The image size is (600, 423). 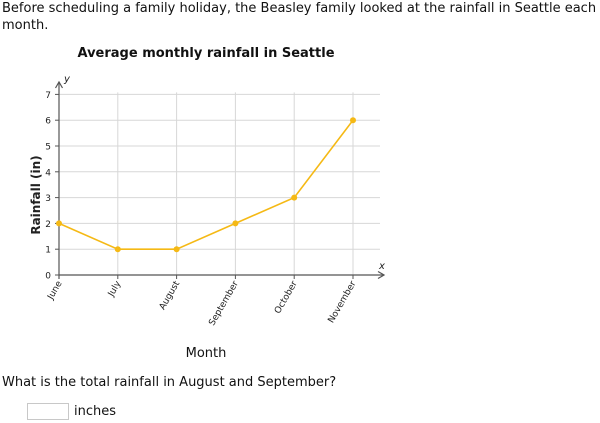 What do you see at coordinates (381, 275) in the screenshot?
I see `x-axis-arrow` at bounding box center [381, 275].